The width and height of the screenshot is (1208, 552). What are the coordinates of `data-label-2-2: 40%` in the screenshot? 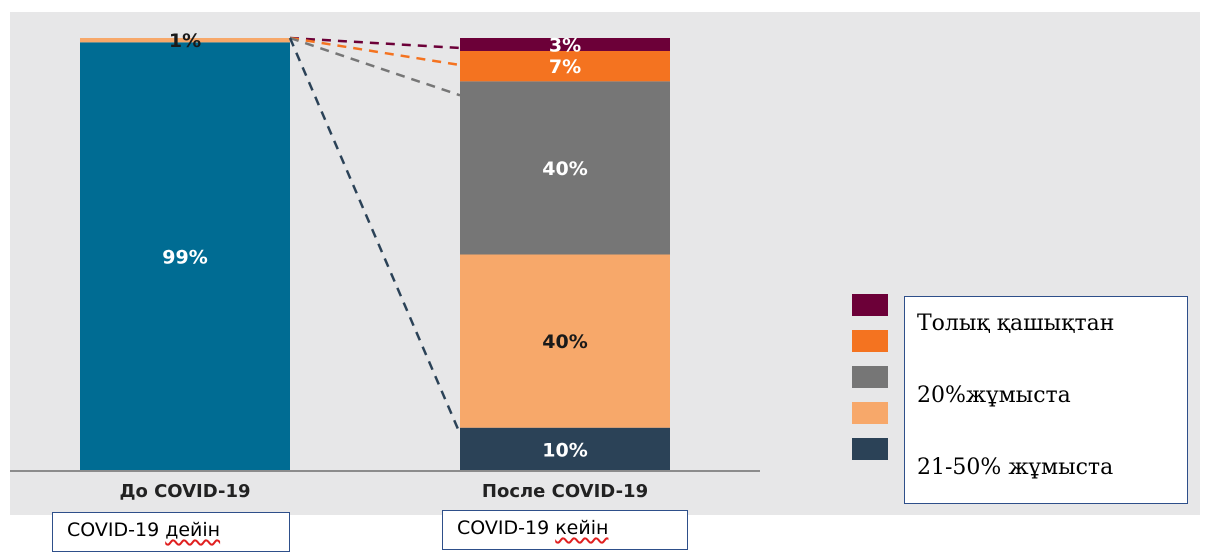 It's located at (564, 342).